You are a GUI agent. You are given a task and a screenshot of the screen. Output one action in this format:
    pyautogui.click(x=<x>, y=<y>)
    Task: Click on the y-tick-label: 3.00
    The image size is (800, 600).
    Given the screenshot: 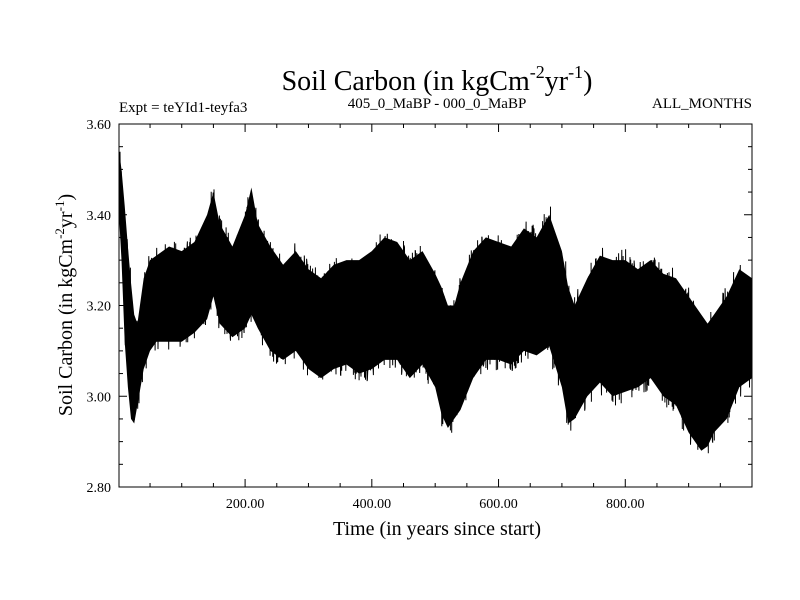 What is the action you would take?
    pyautogui.click(x=99, y=397)
    